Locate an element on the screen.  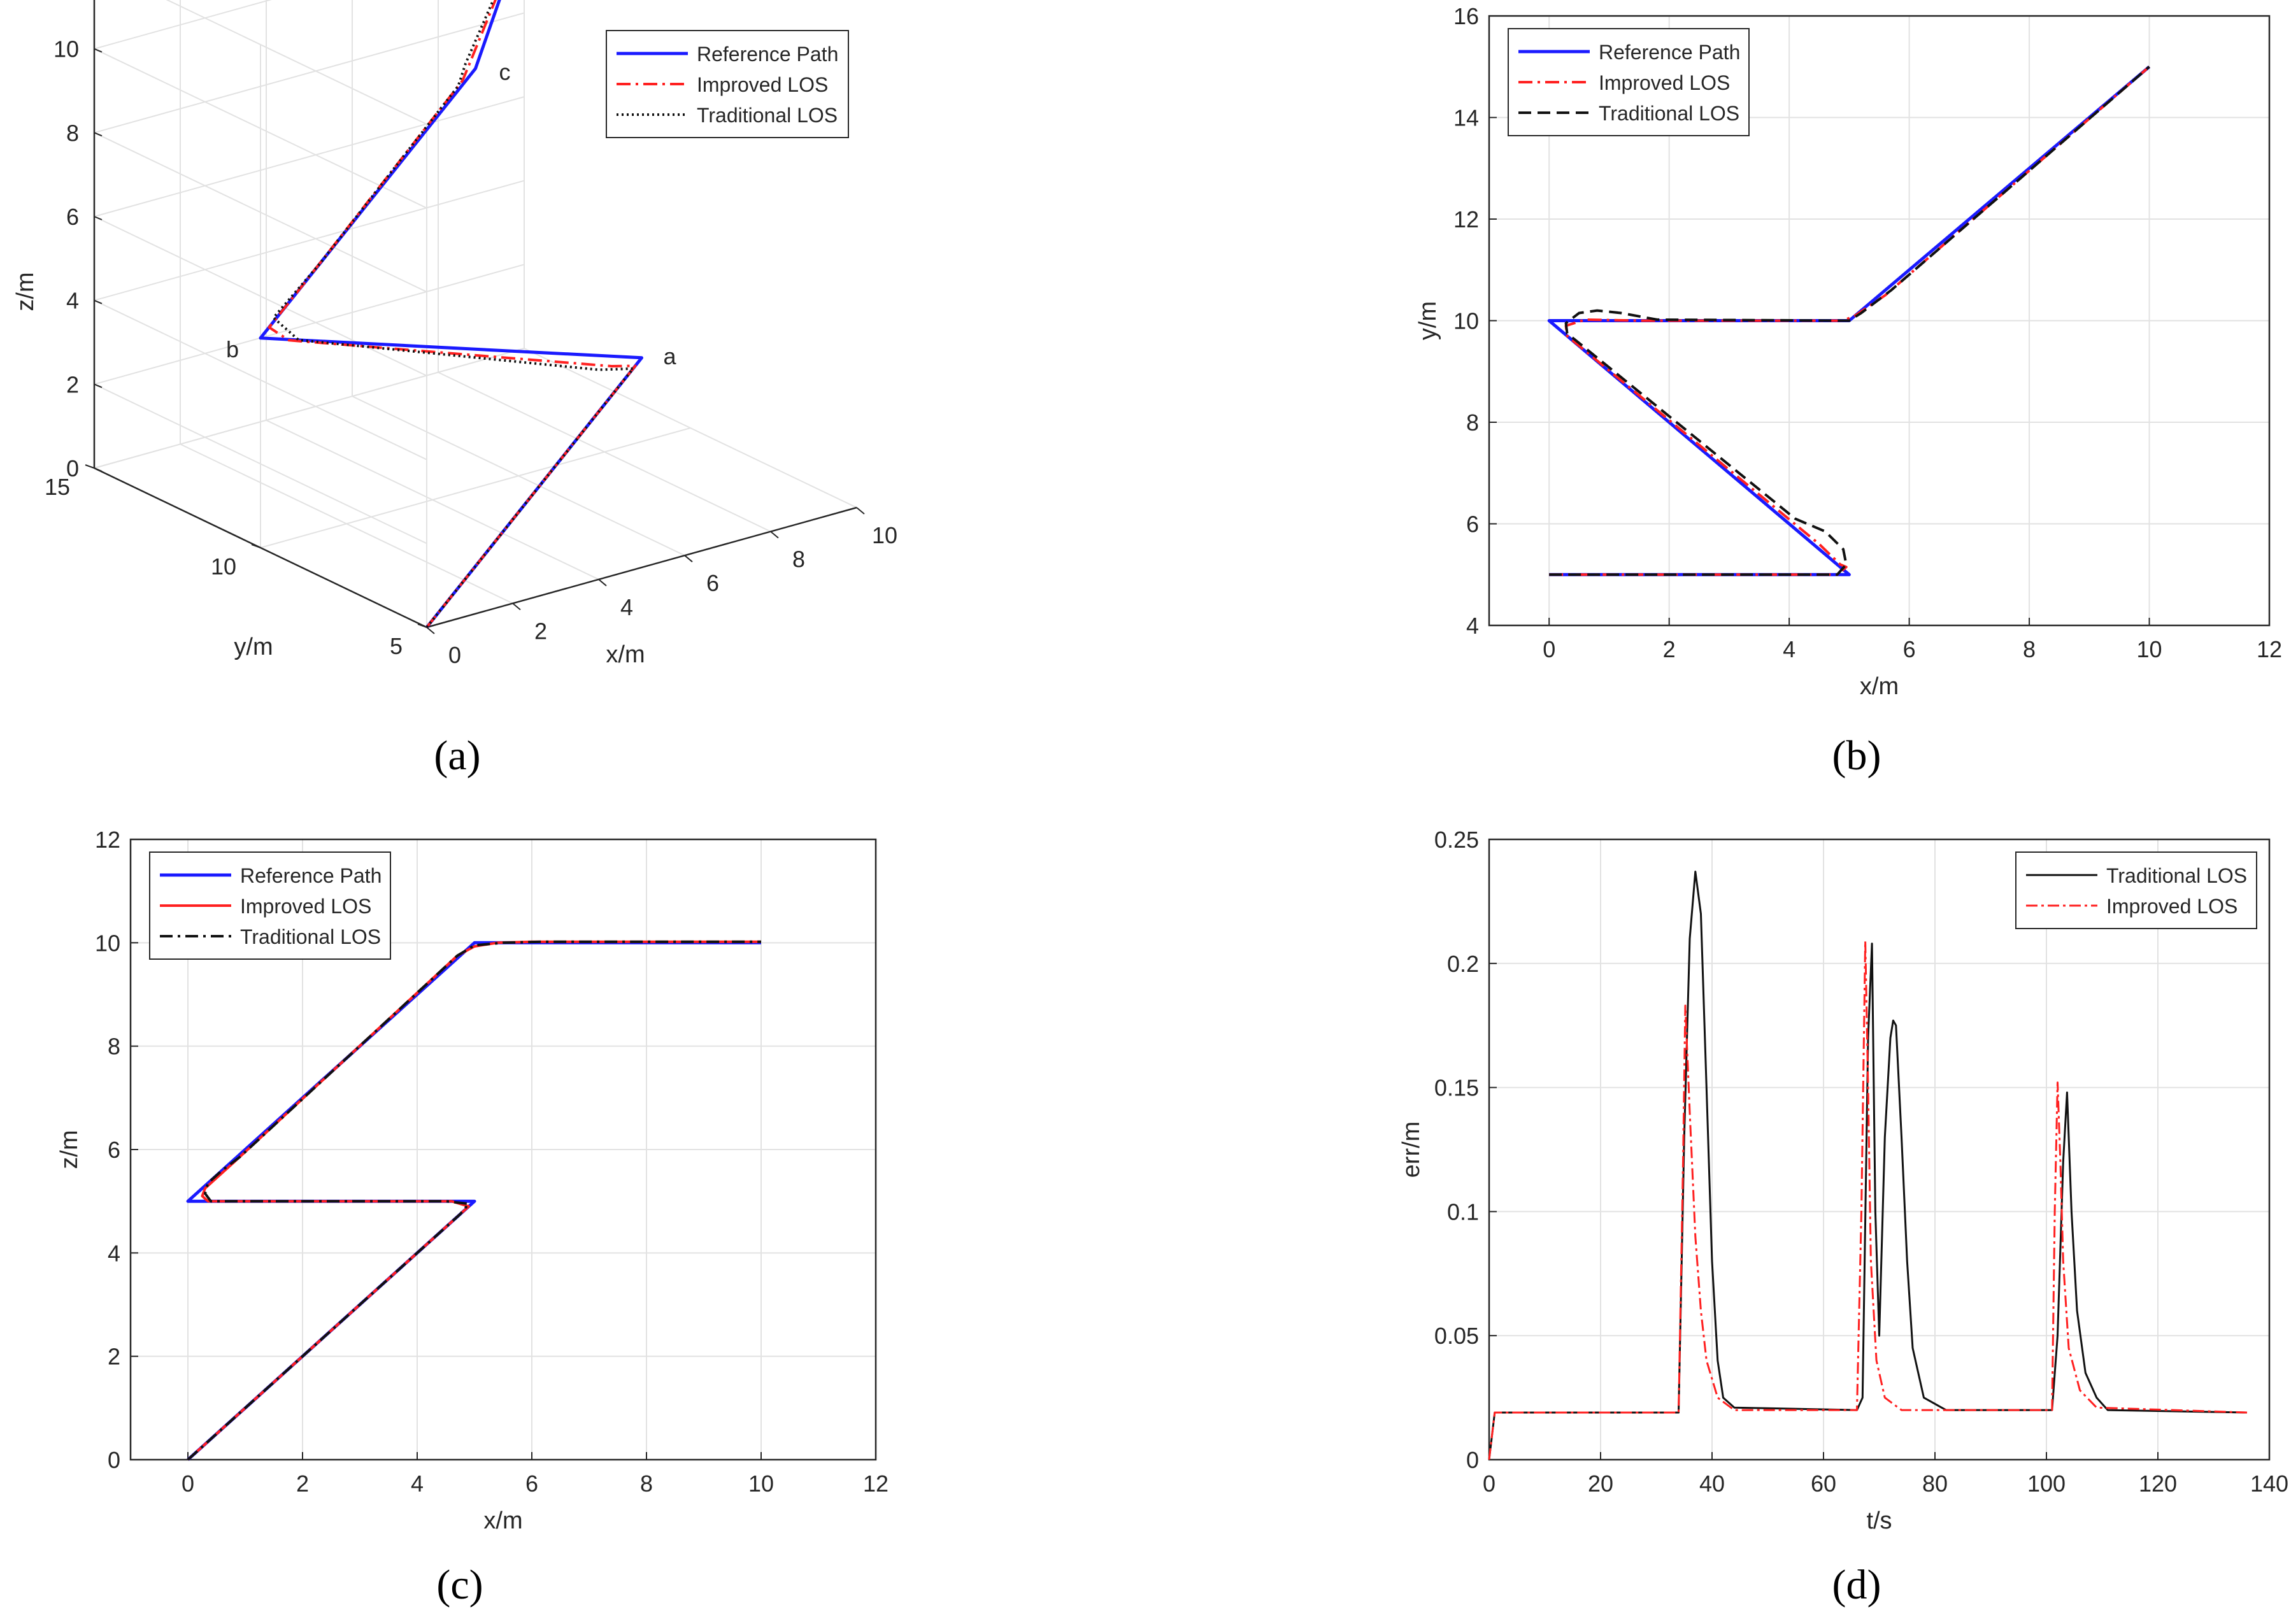
x-axis-line is located at coordinates (641, 567).